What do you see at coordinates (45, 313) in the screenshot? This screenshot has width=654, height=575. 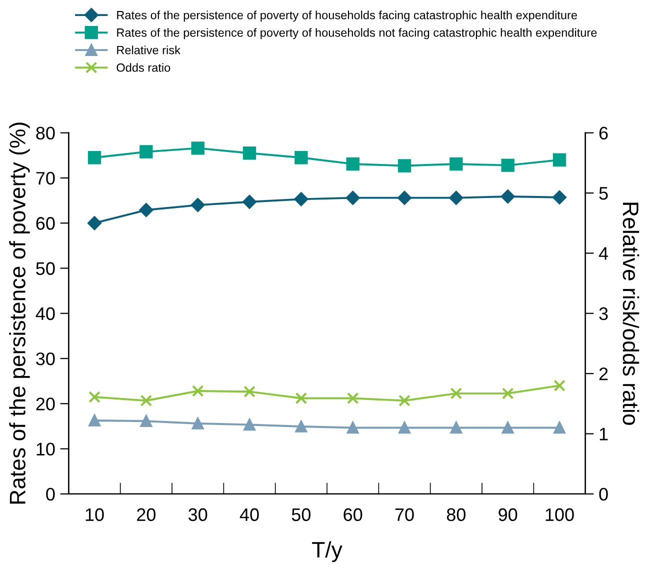 I see `y-tick-label: 40` at bounding box center [45, 313].